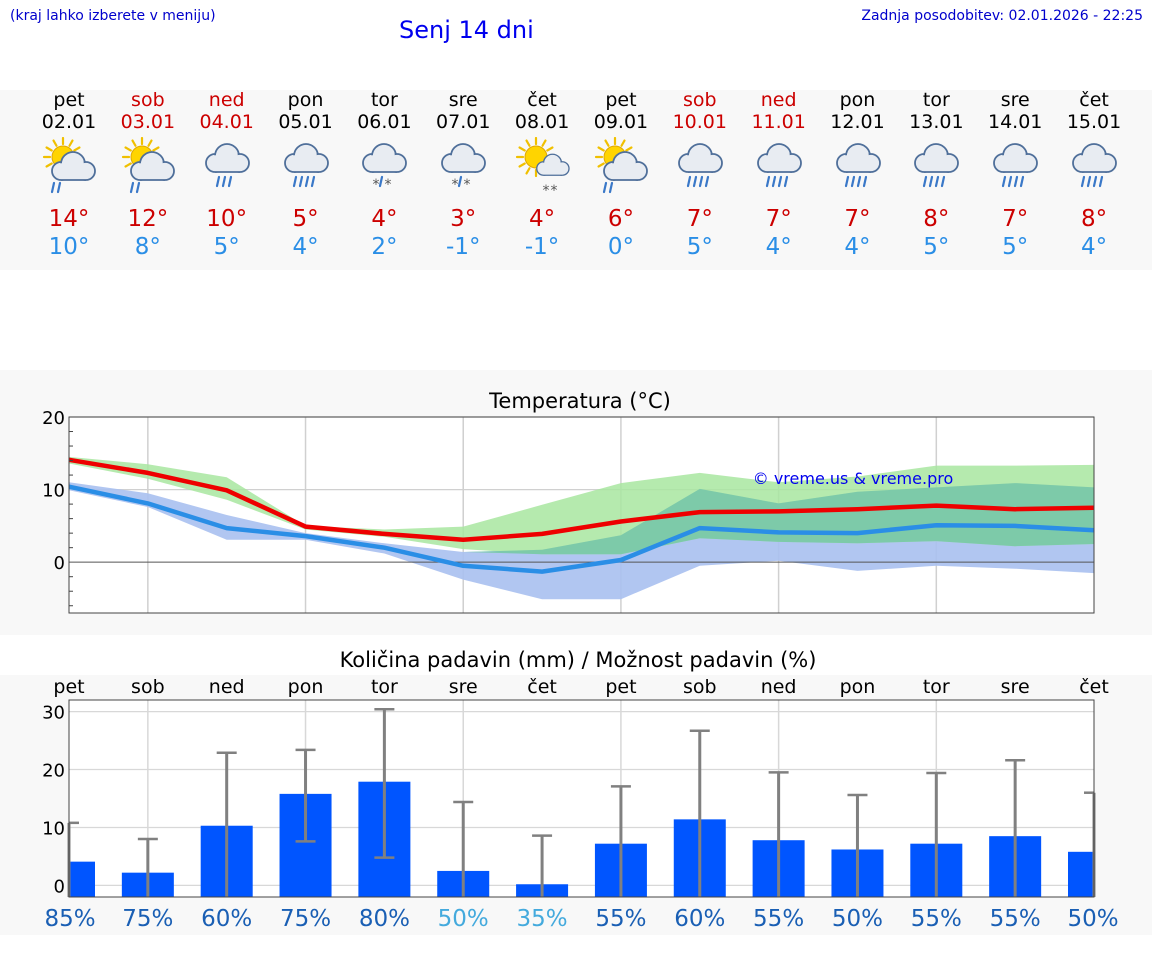  I want to click on max-temp-line, so click(581, 499).